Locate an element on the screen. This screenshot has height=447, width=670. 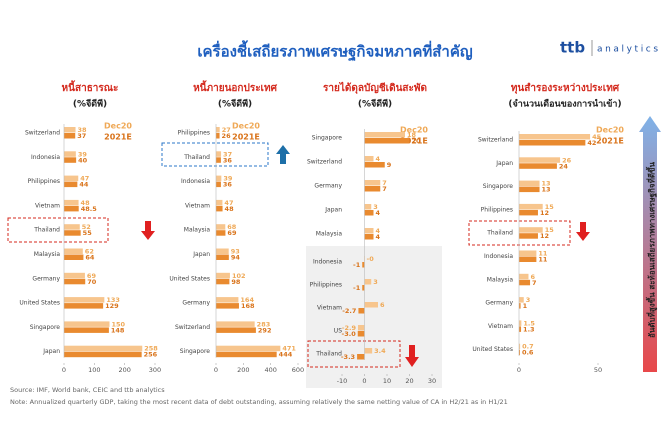
value-label: 94 is located at coordinates (236, 258).